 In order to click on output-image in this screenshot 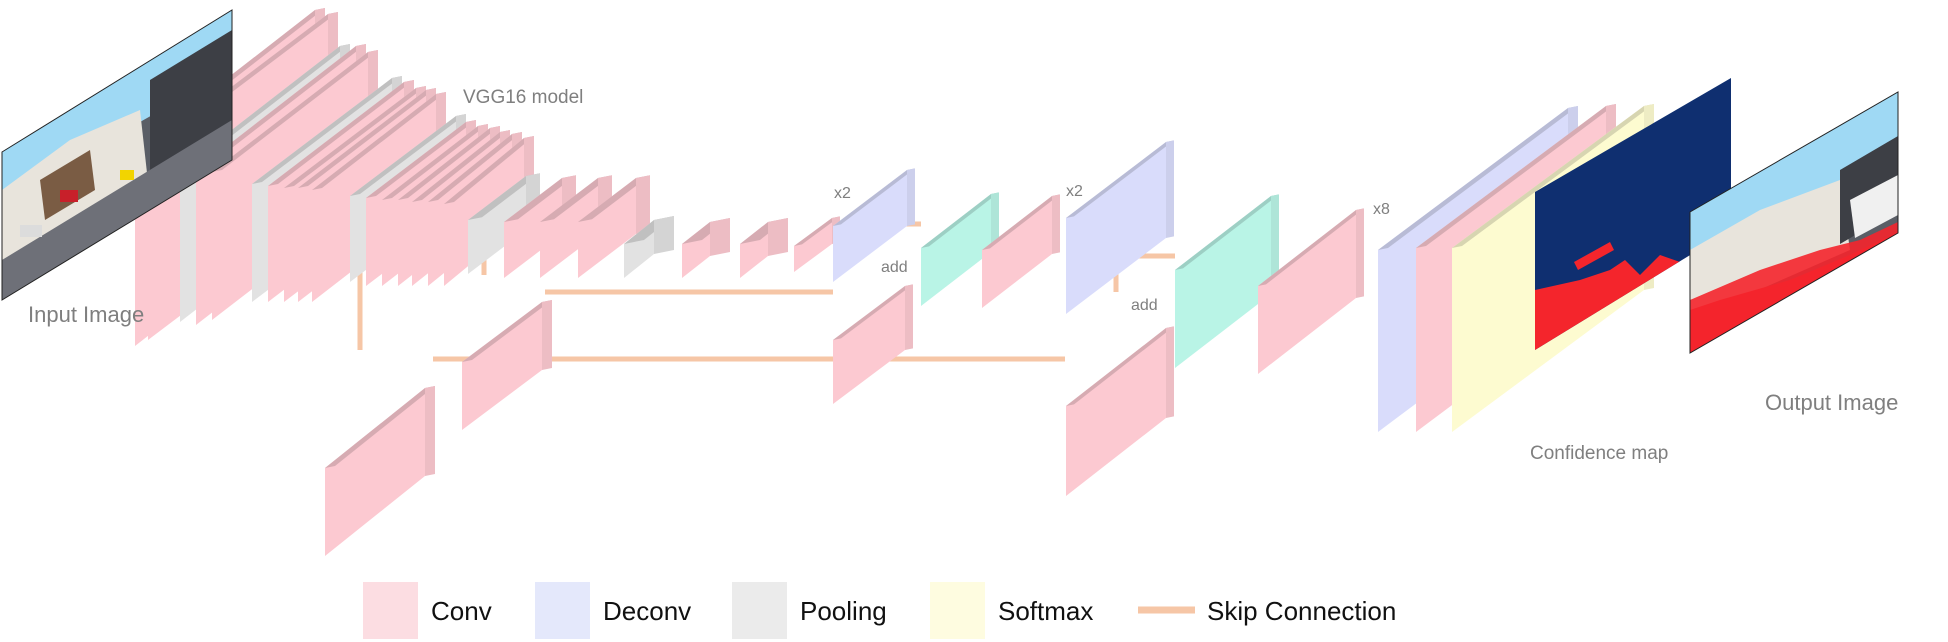, I will do `click(1794, 222)`.